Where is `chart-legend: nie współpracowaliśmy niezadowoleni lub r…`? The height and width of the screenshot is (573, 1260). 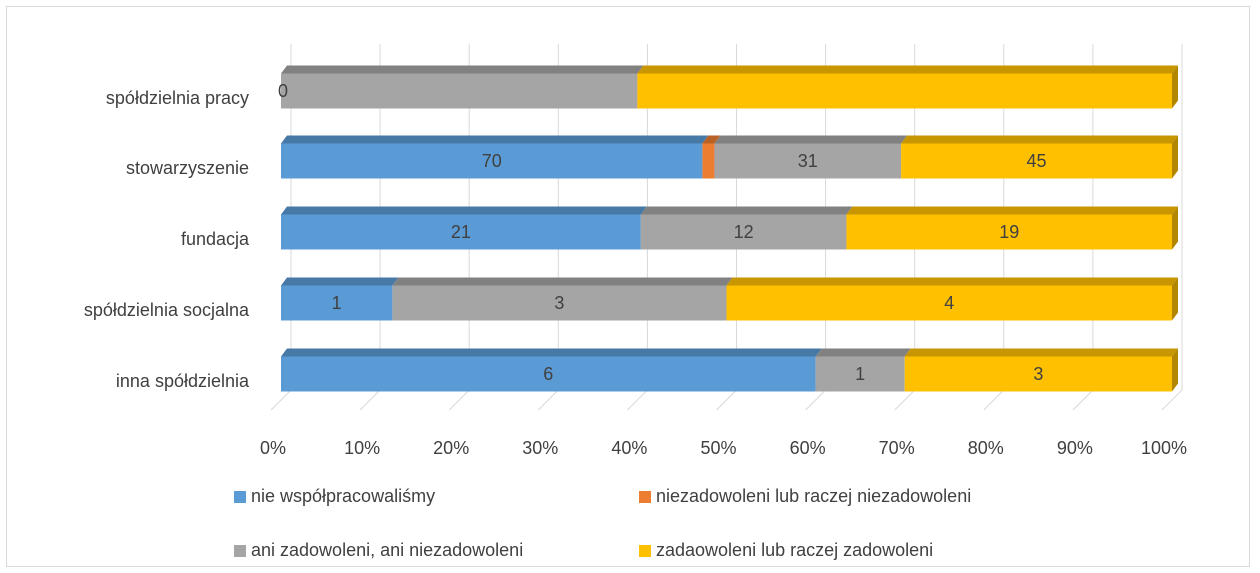 chart-legend: nie współpracowaliśmy niezadowoleni lub r… is located at coordinates (684, 526).